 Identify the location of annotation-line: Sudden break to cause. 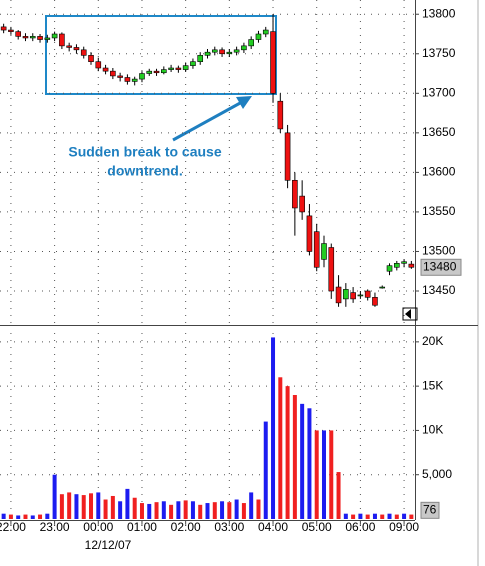
(144, 152).